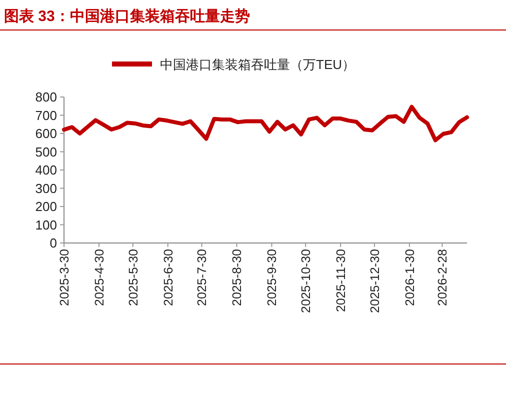 The height and width of the screenshot is (397, 506). Describe the element at coordinates (127, 16) in the screenshot. I see `chart-title: 图表 33：中国港口集装箱吞吐量走势` at that location.